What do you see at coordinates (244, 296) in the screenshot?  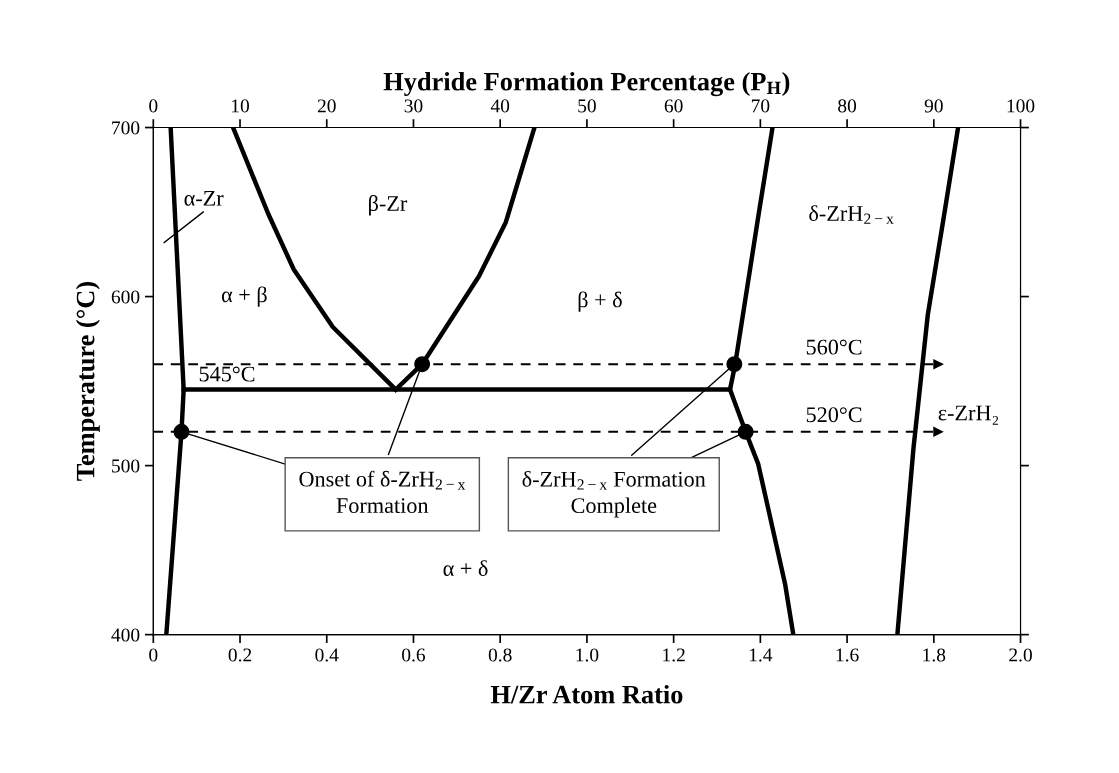 I see `annotation: α + β` at bounding box center [244, 296].